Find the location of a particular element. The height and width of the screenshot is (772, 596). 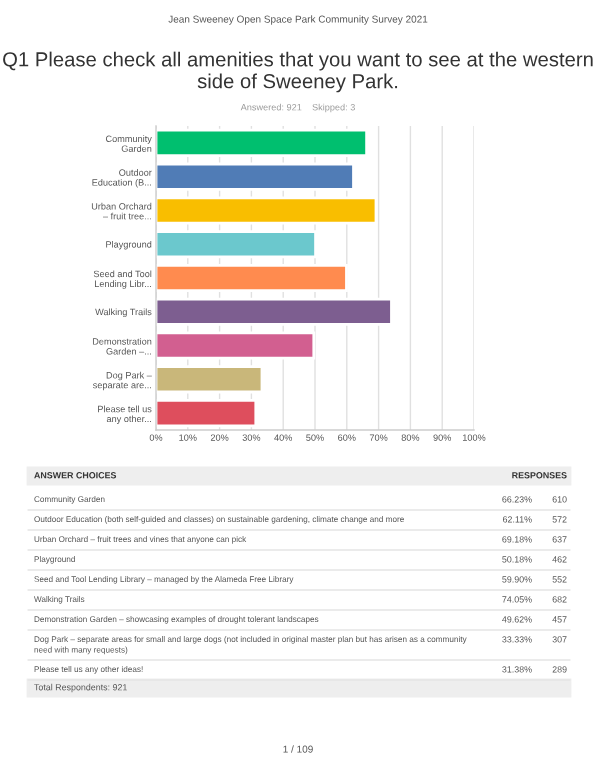

chart-title: Q1 Please check all amenities that you want to see at the western side of Sweeney Park. is located at coordinates (298, 72).